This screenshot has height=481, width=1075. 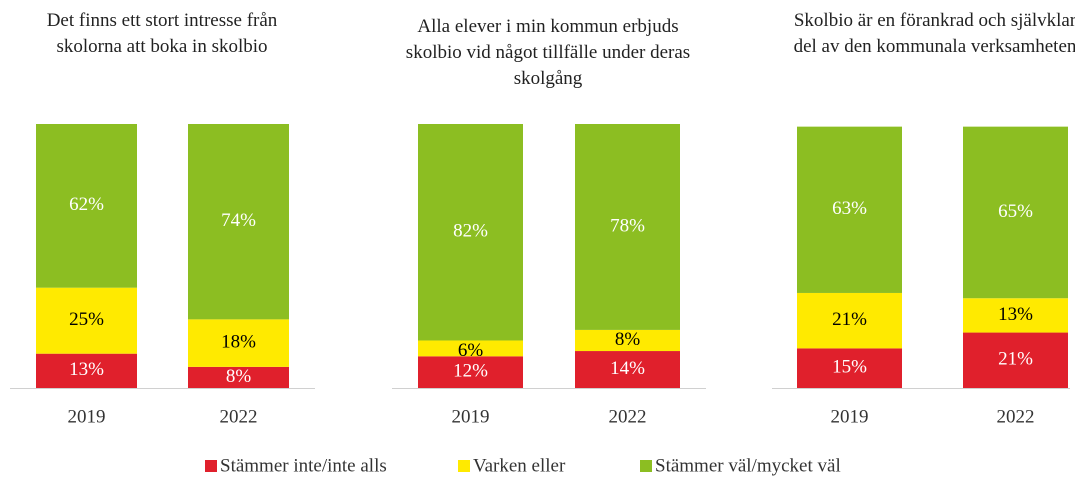 I want to click on data-label: 25%, so click(x=86, y=319).